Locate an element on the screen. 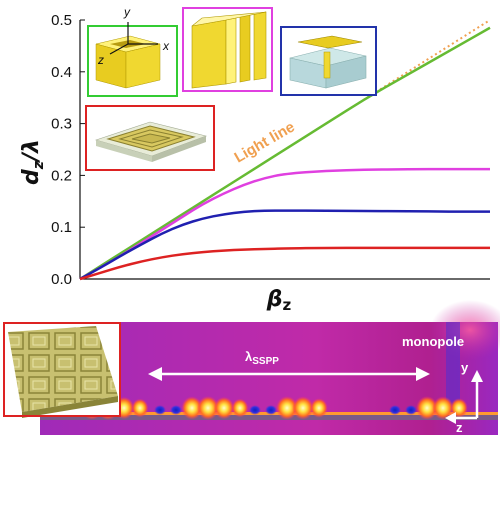 The width and height of the screenshot is (500, 509). x-axis-title: βz is located at coordinates (279, 300).